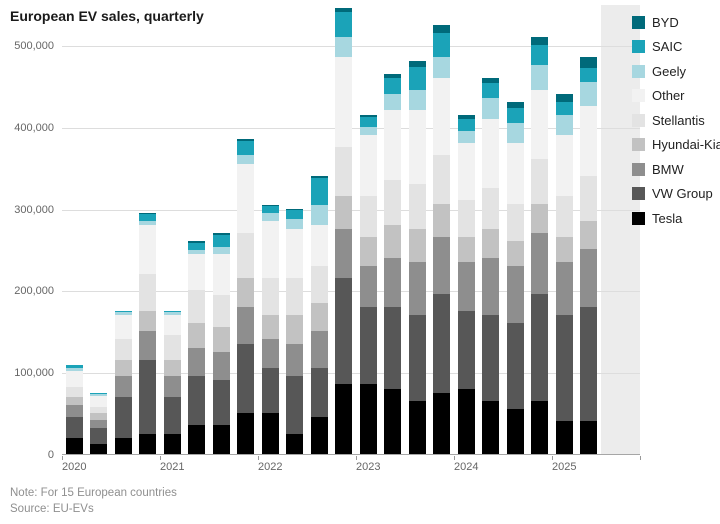 This screenshot has width=720, height=524. What do you see at coordinates (417, 257) in the screenshot?
I see `bar-2023-q3` at bounding box center [417, 257].